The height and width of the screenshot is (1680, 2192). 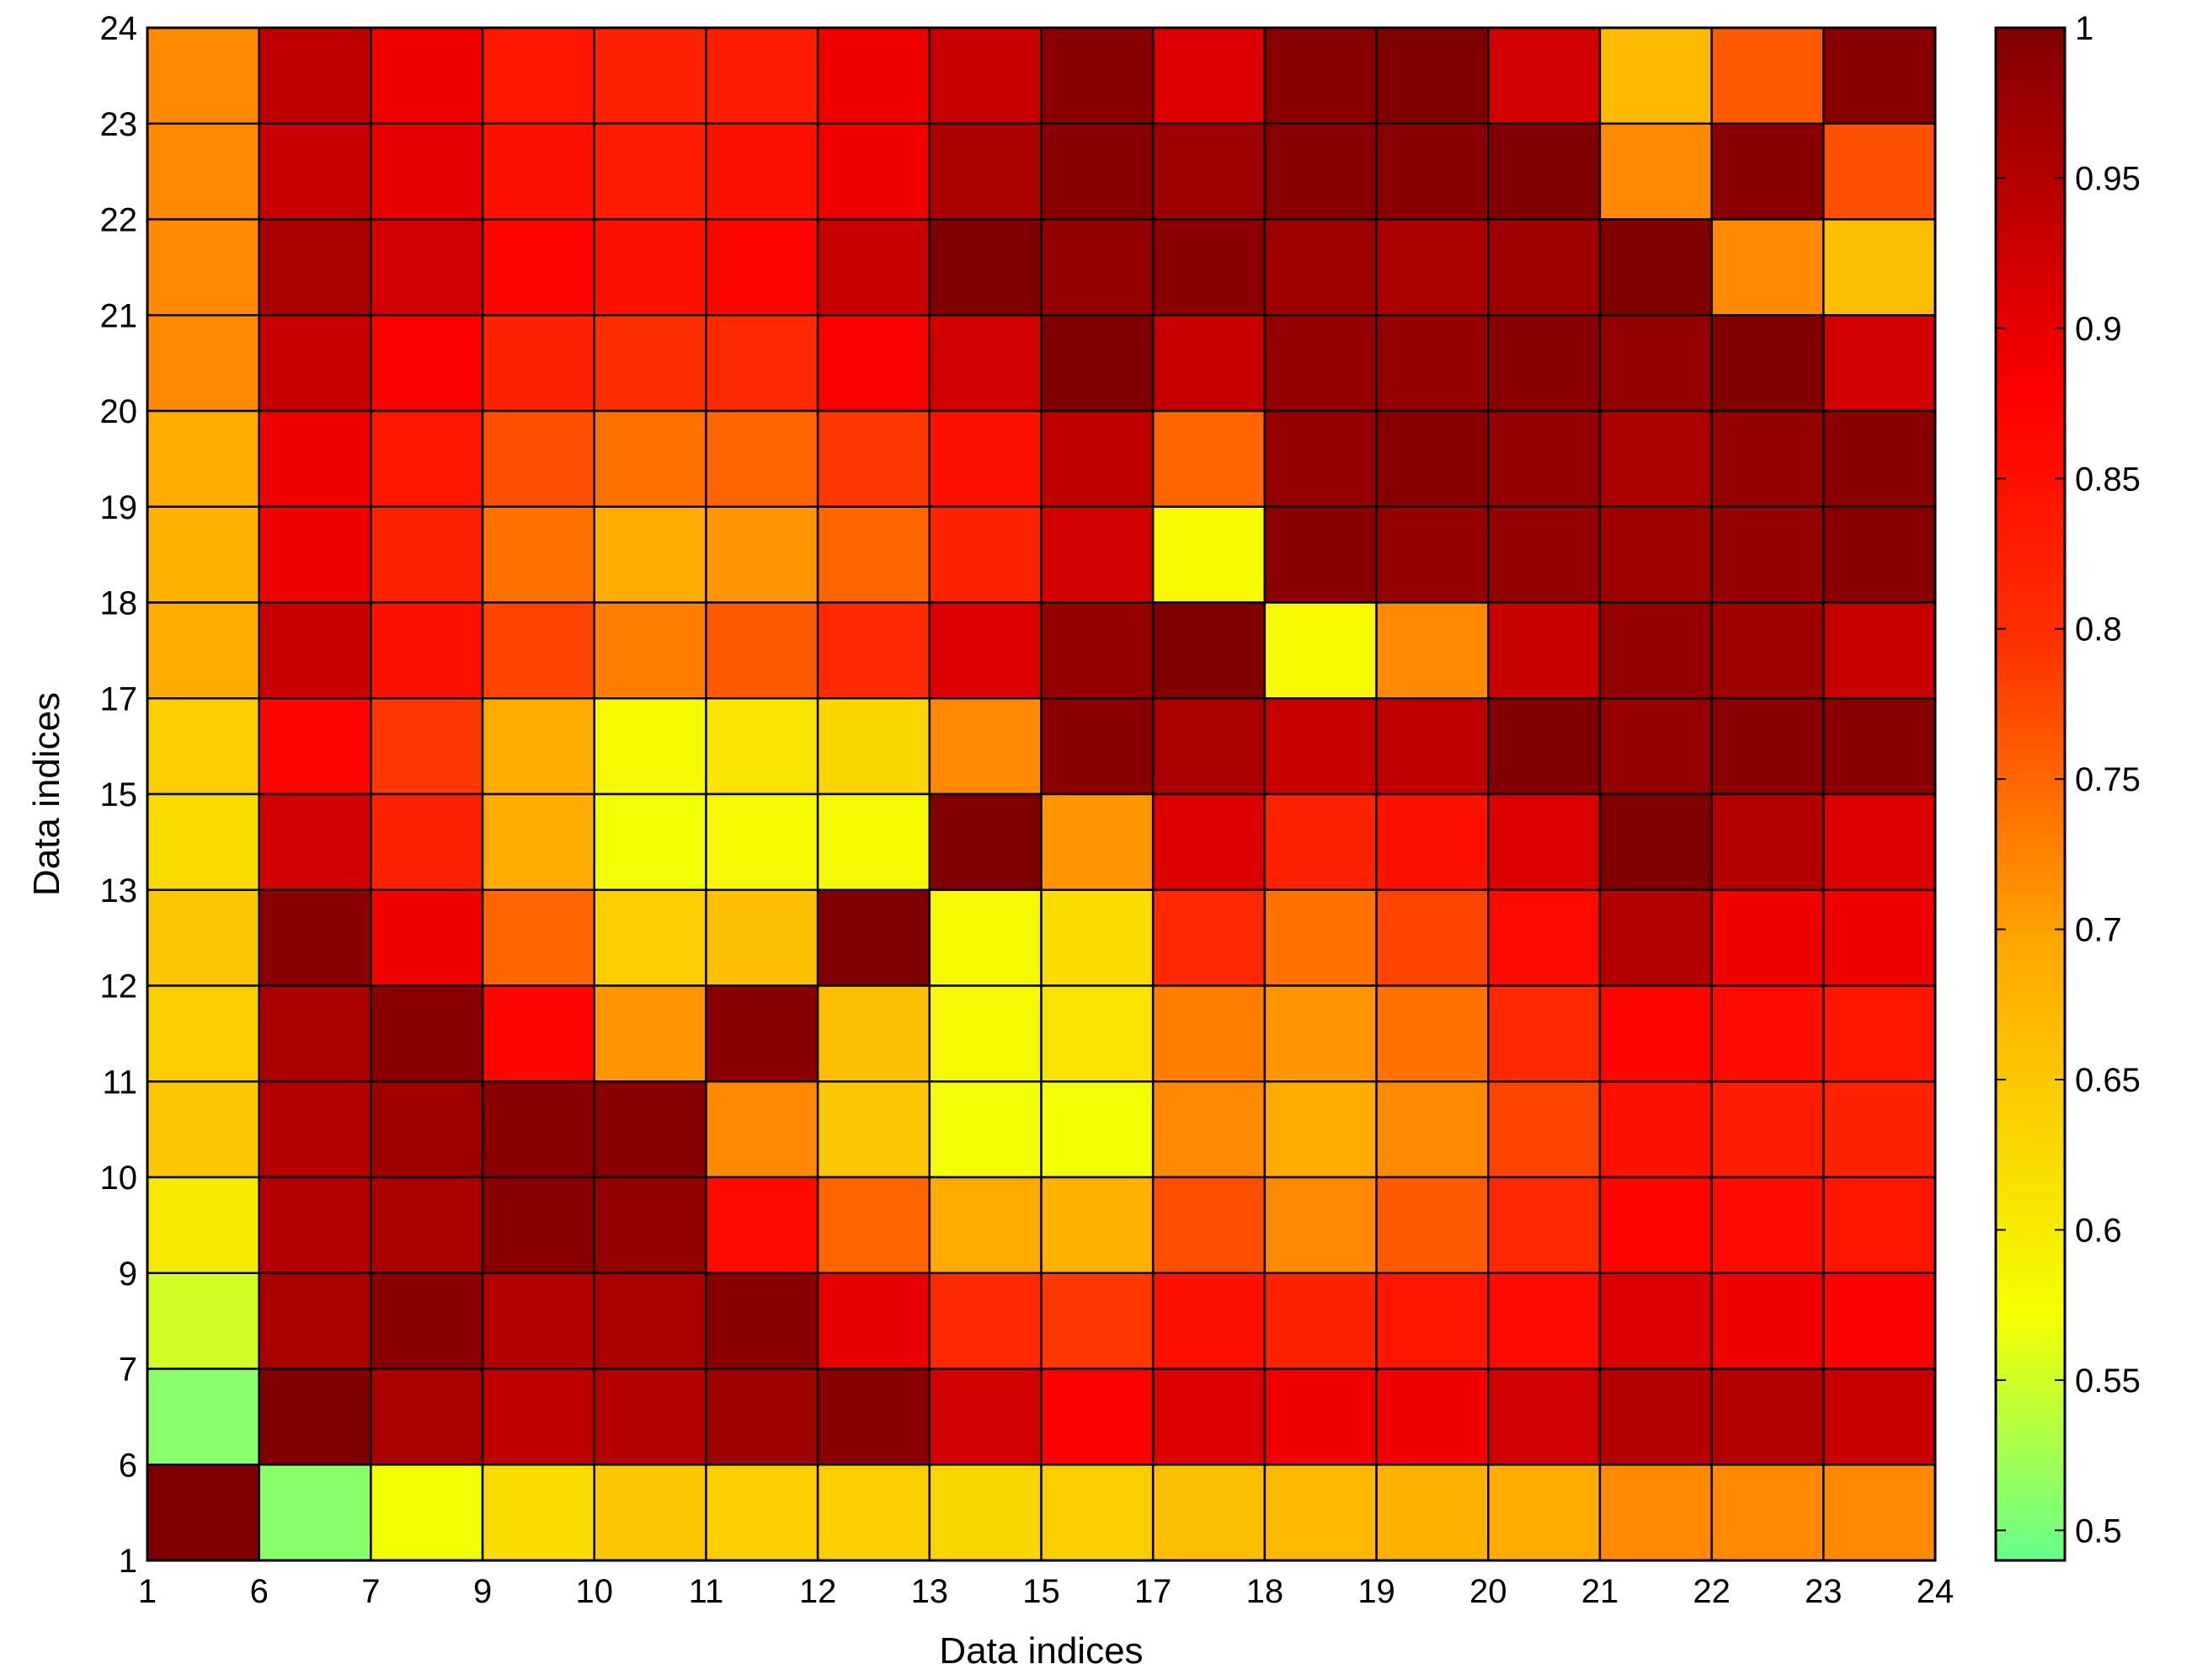 What do you see at coordinates (2108, 178) in the screenshot?
I see `colorbar-tick-label: 0.95` at bounding box center [2108, 178].